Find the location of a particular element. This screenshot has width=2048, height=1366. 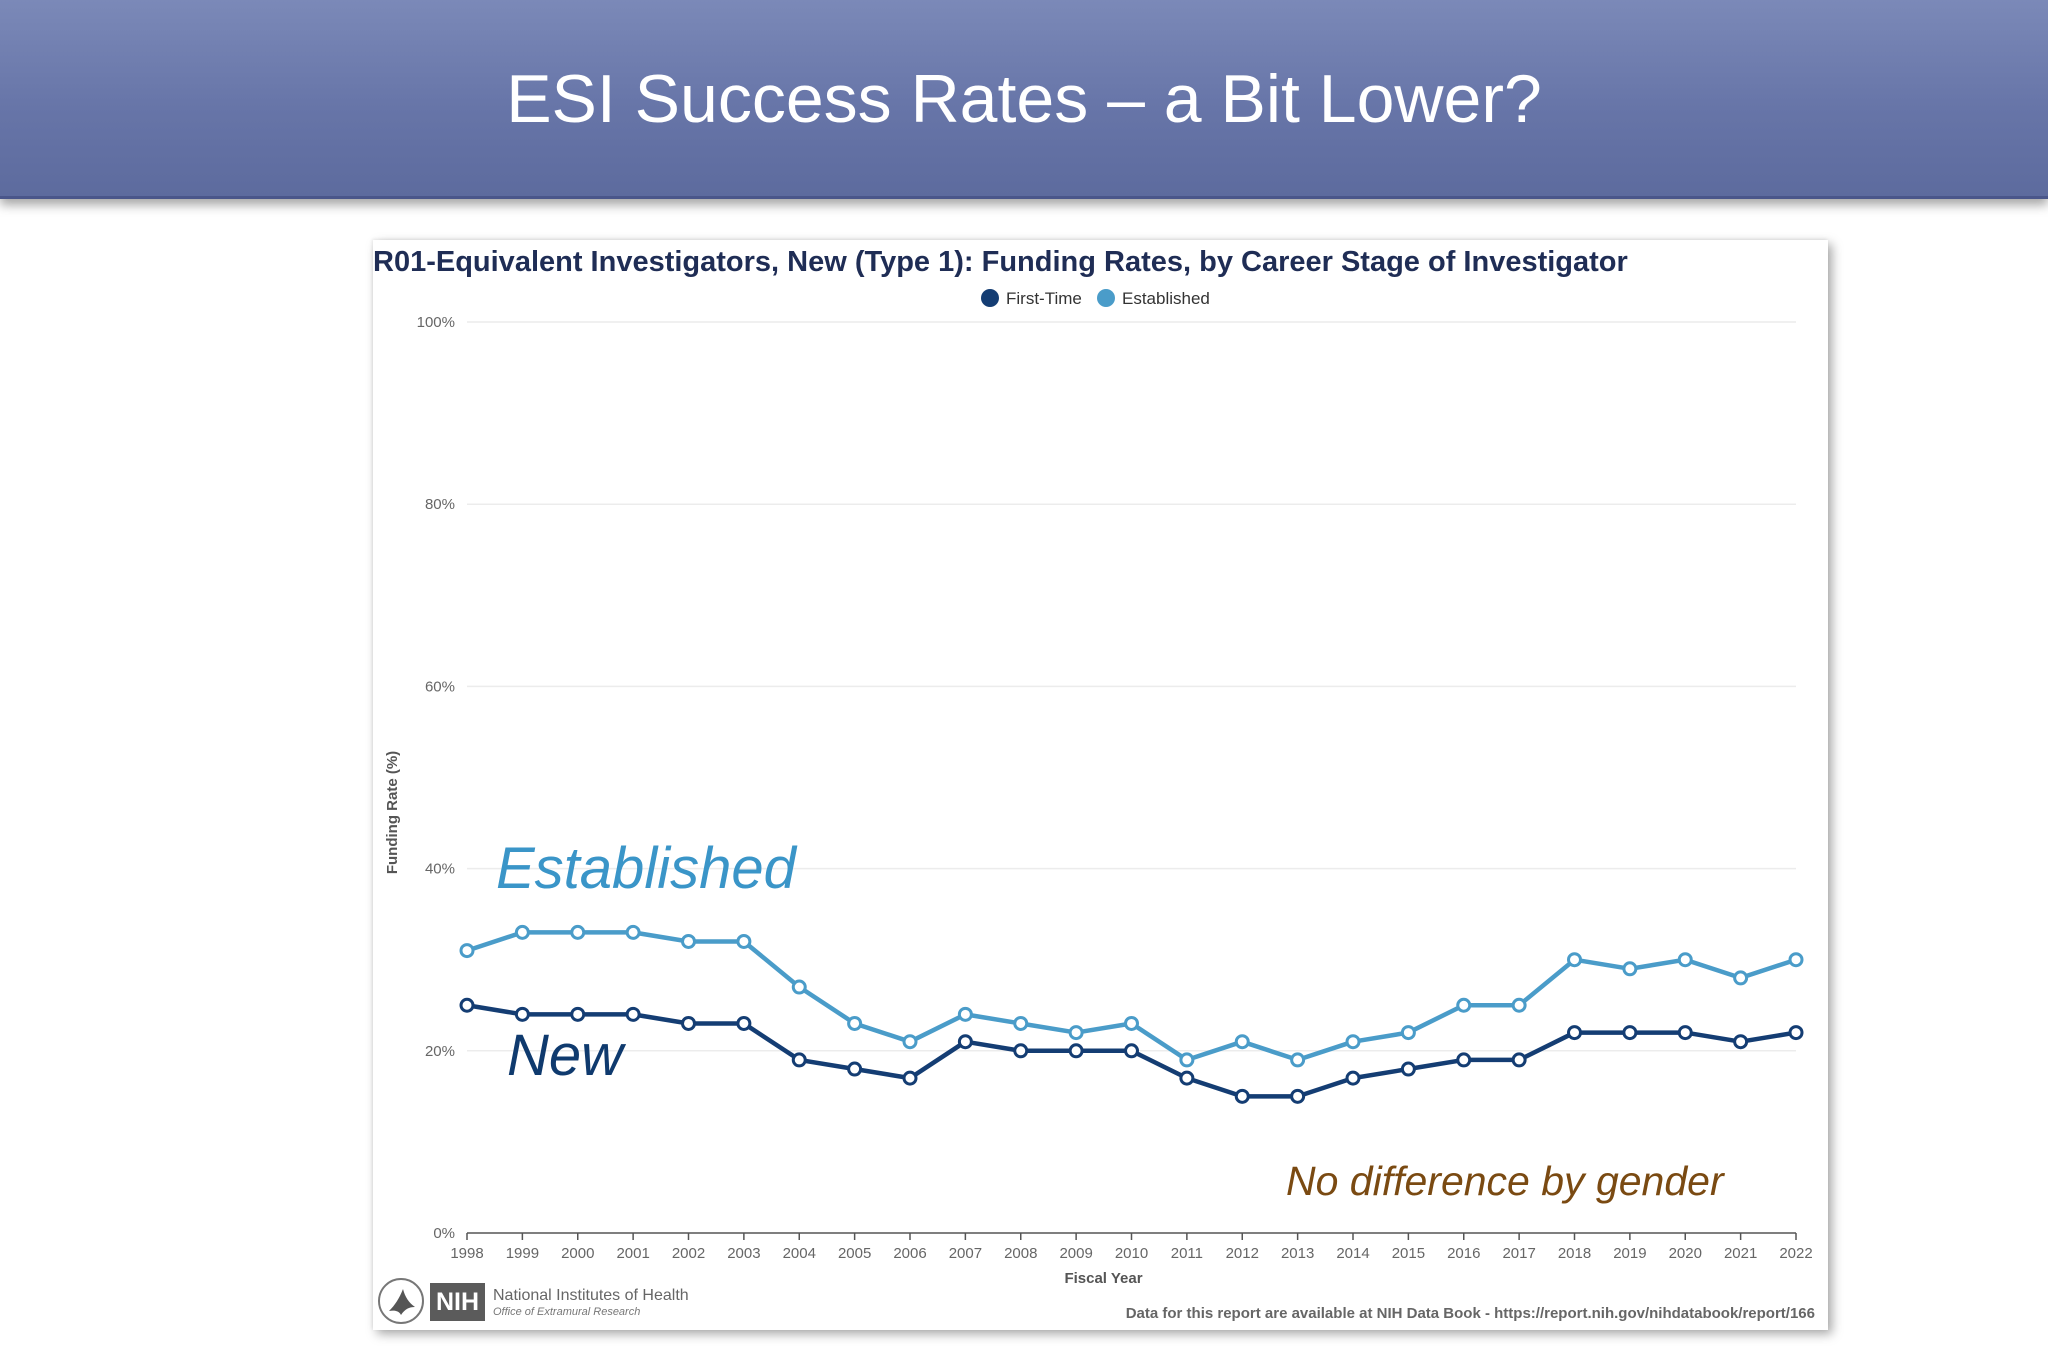

x-tick-label: 1998 is located at coordinates (466, 1253).